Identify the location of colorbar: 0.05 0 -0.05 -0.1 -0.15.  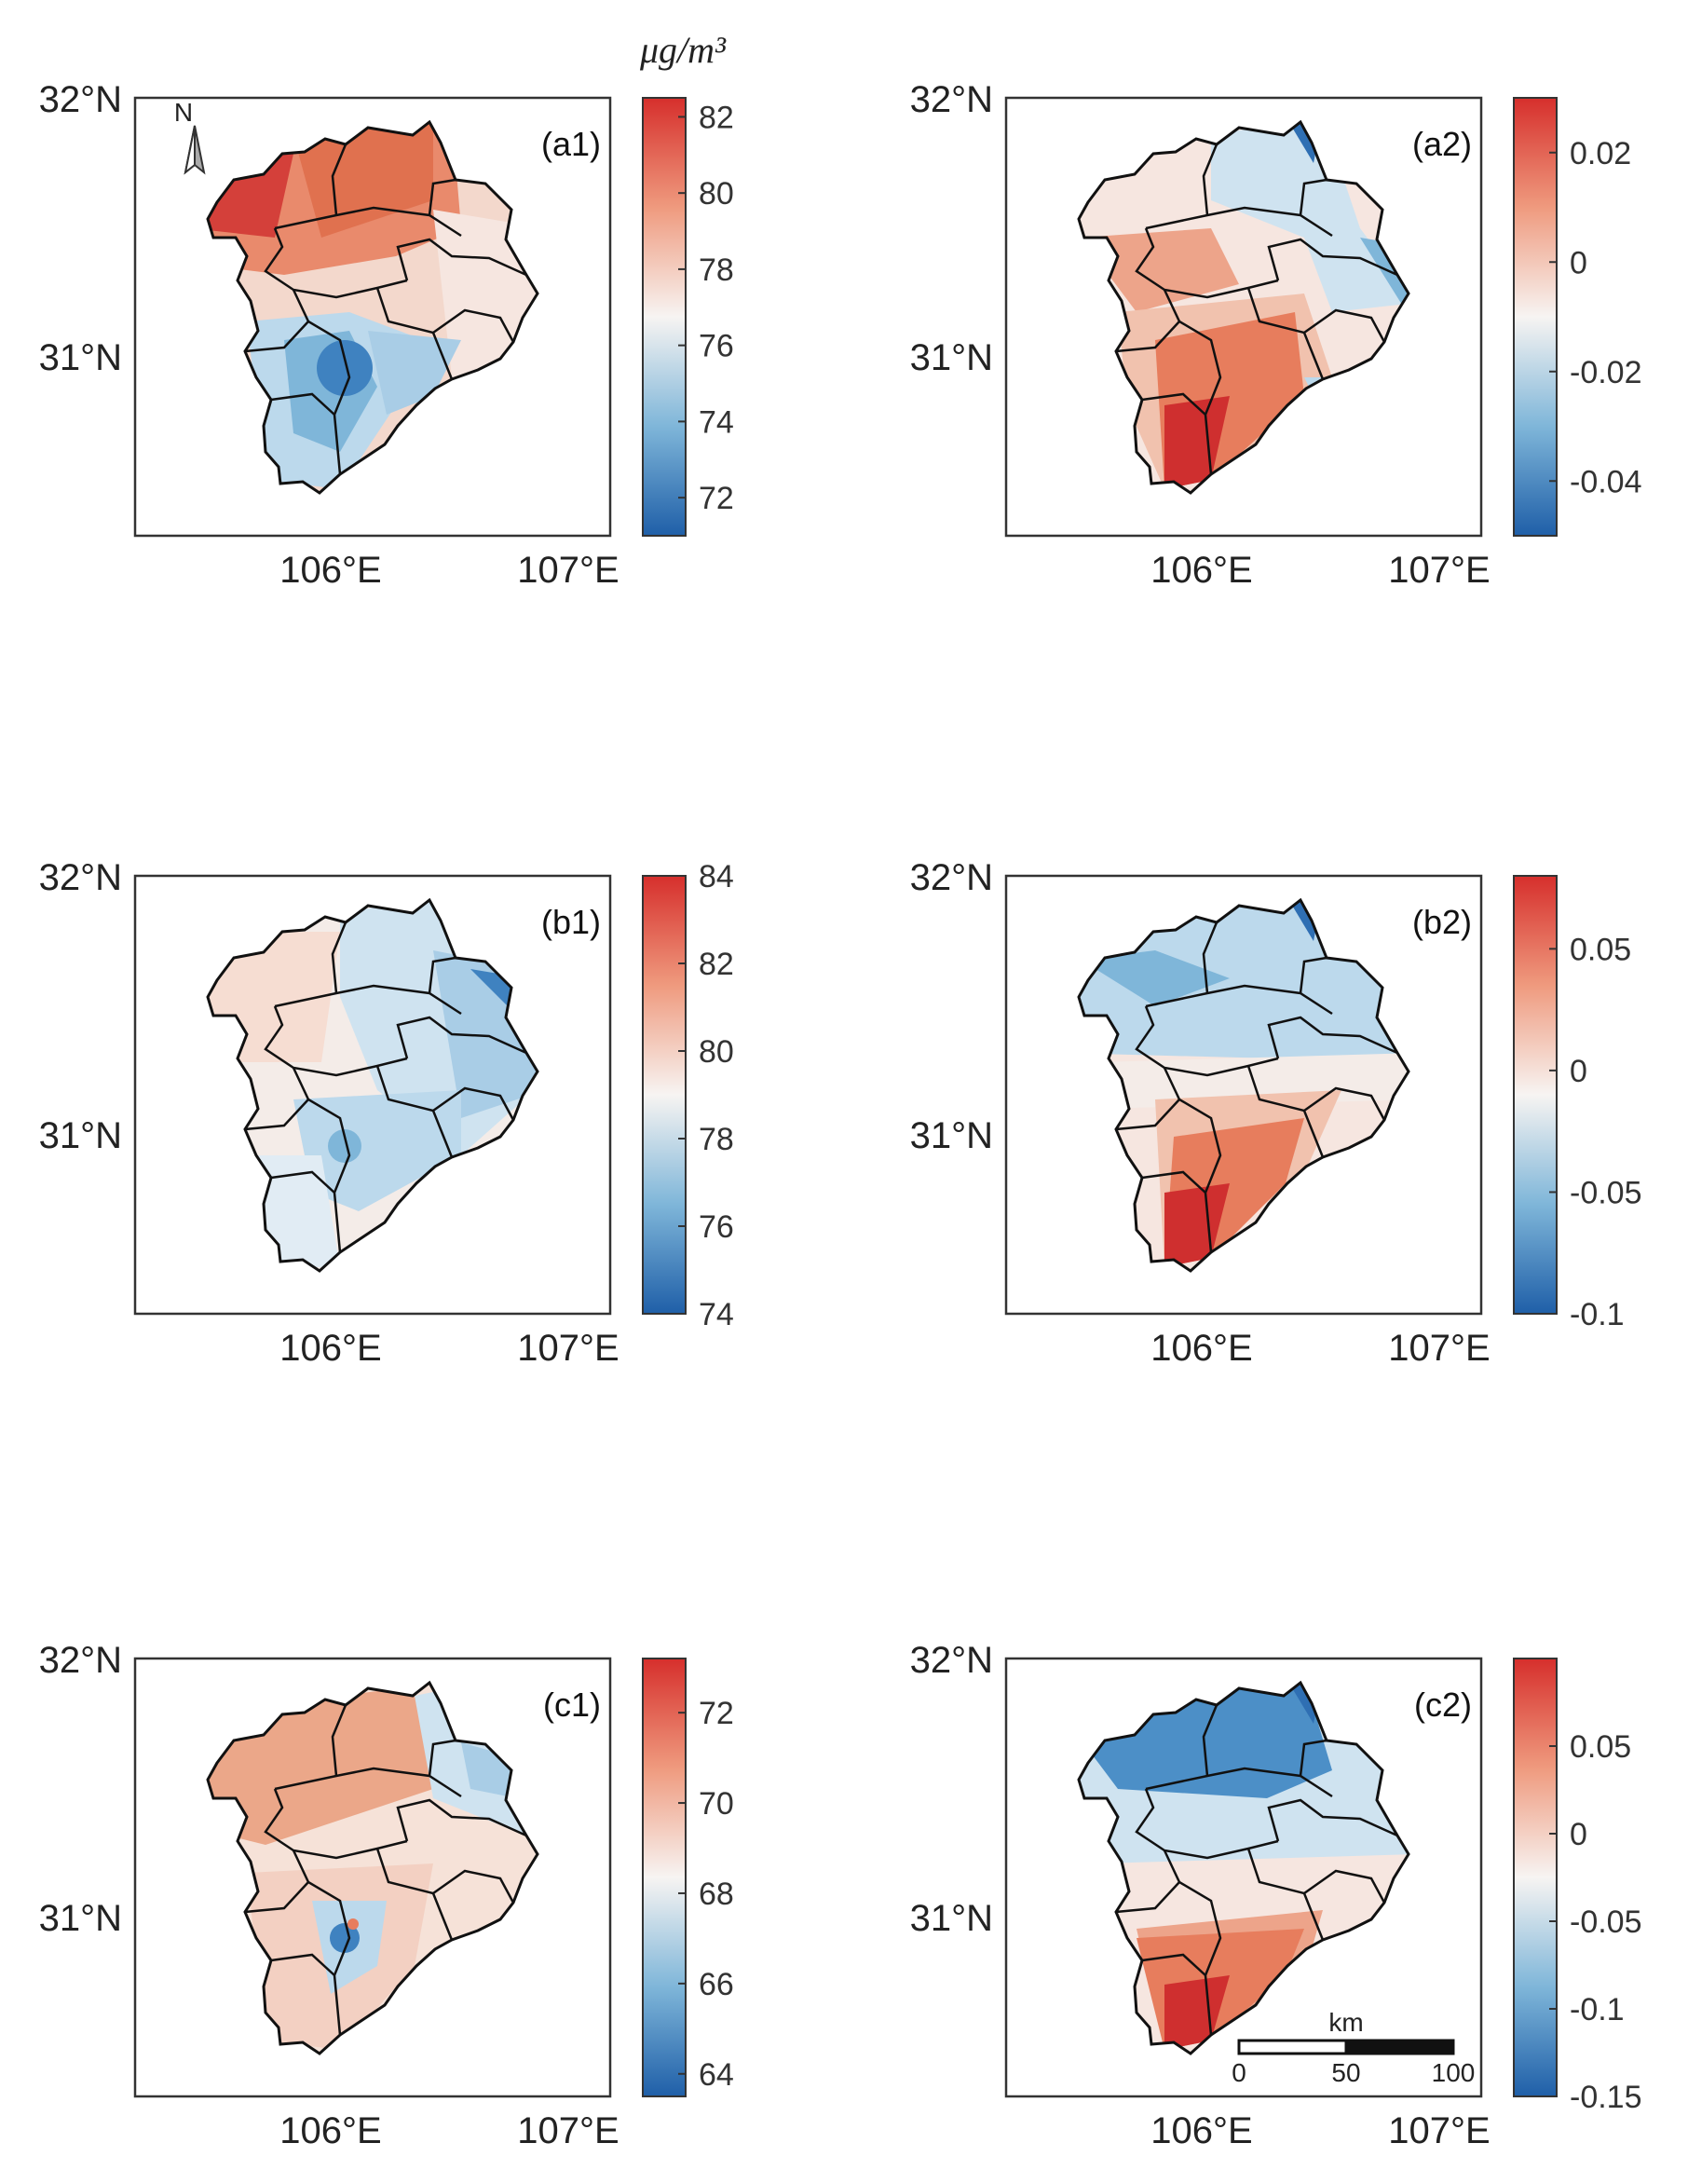
(1577, 1886).